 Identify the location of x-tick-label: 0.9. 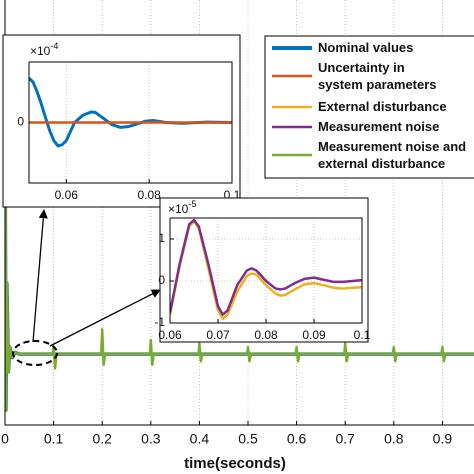
(443, 439).